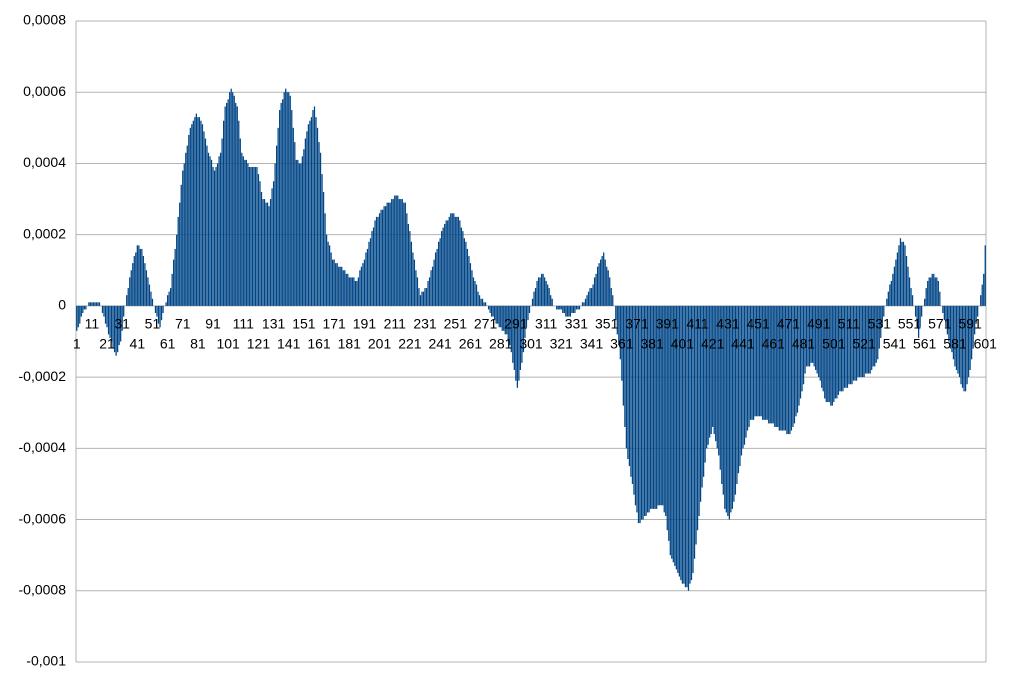 This screenshot has width=1017, height=685. I want to click on x-tick-label: 281, so click(501, 344).